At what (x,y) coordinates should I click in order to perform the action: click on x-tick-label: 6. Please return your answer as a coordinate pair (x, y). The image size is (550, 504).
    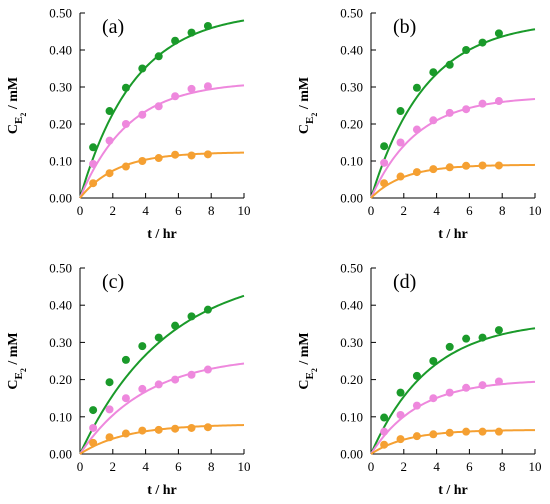
    Looking at the image, I should click on (178, 466).